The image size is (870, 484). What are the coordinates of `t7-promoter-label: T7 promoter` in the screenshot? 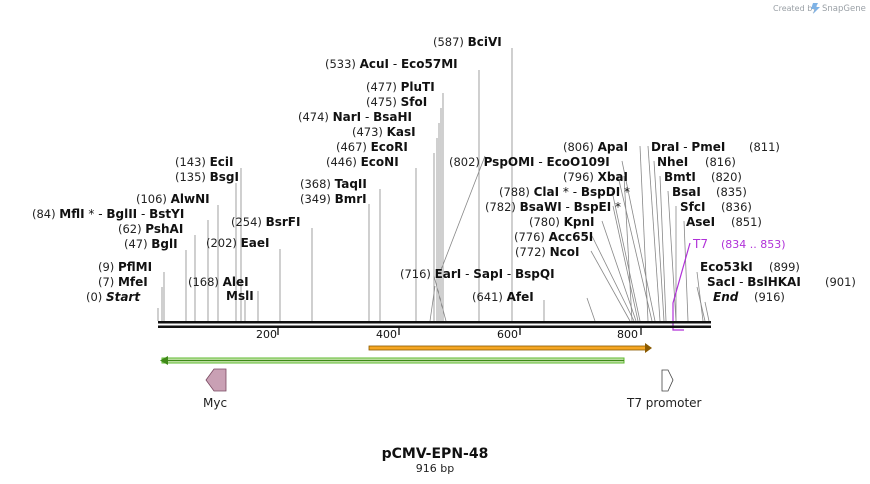 It's located at (664, 403).